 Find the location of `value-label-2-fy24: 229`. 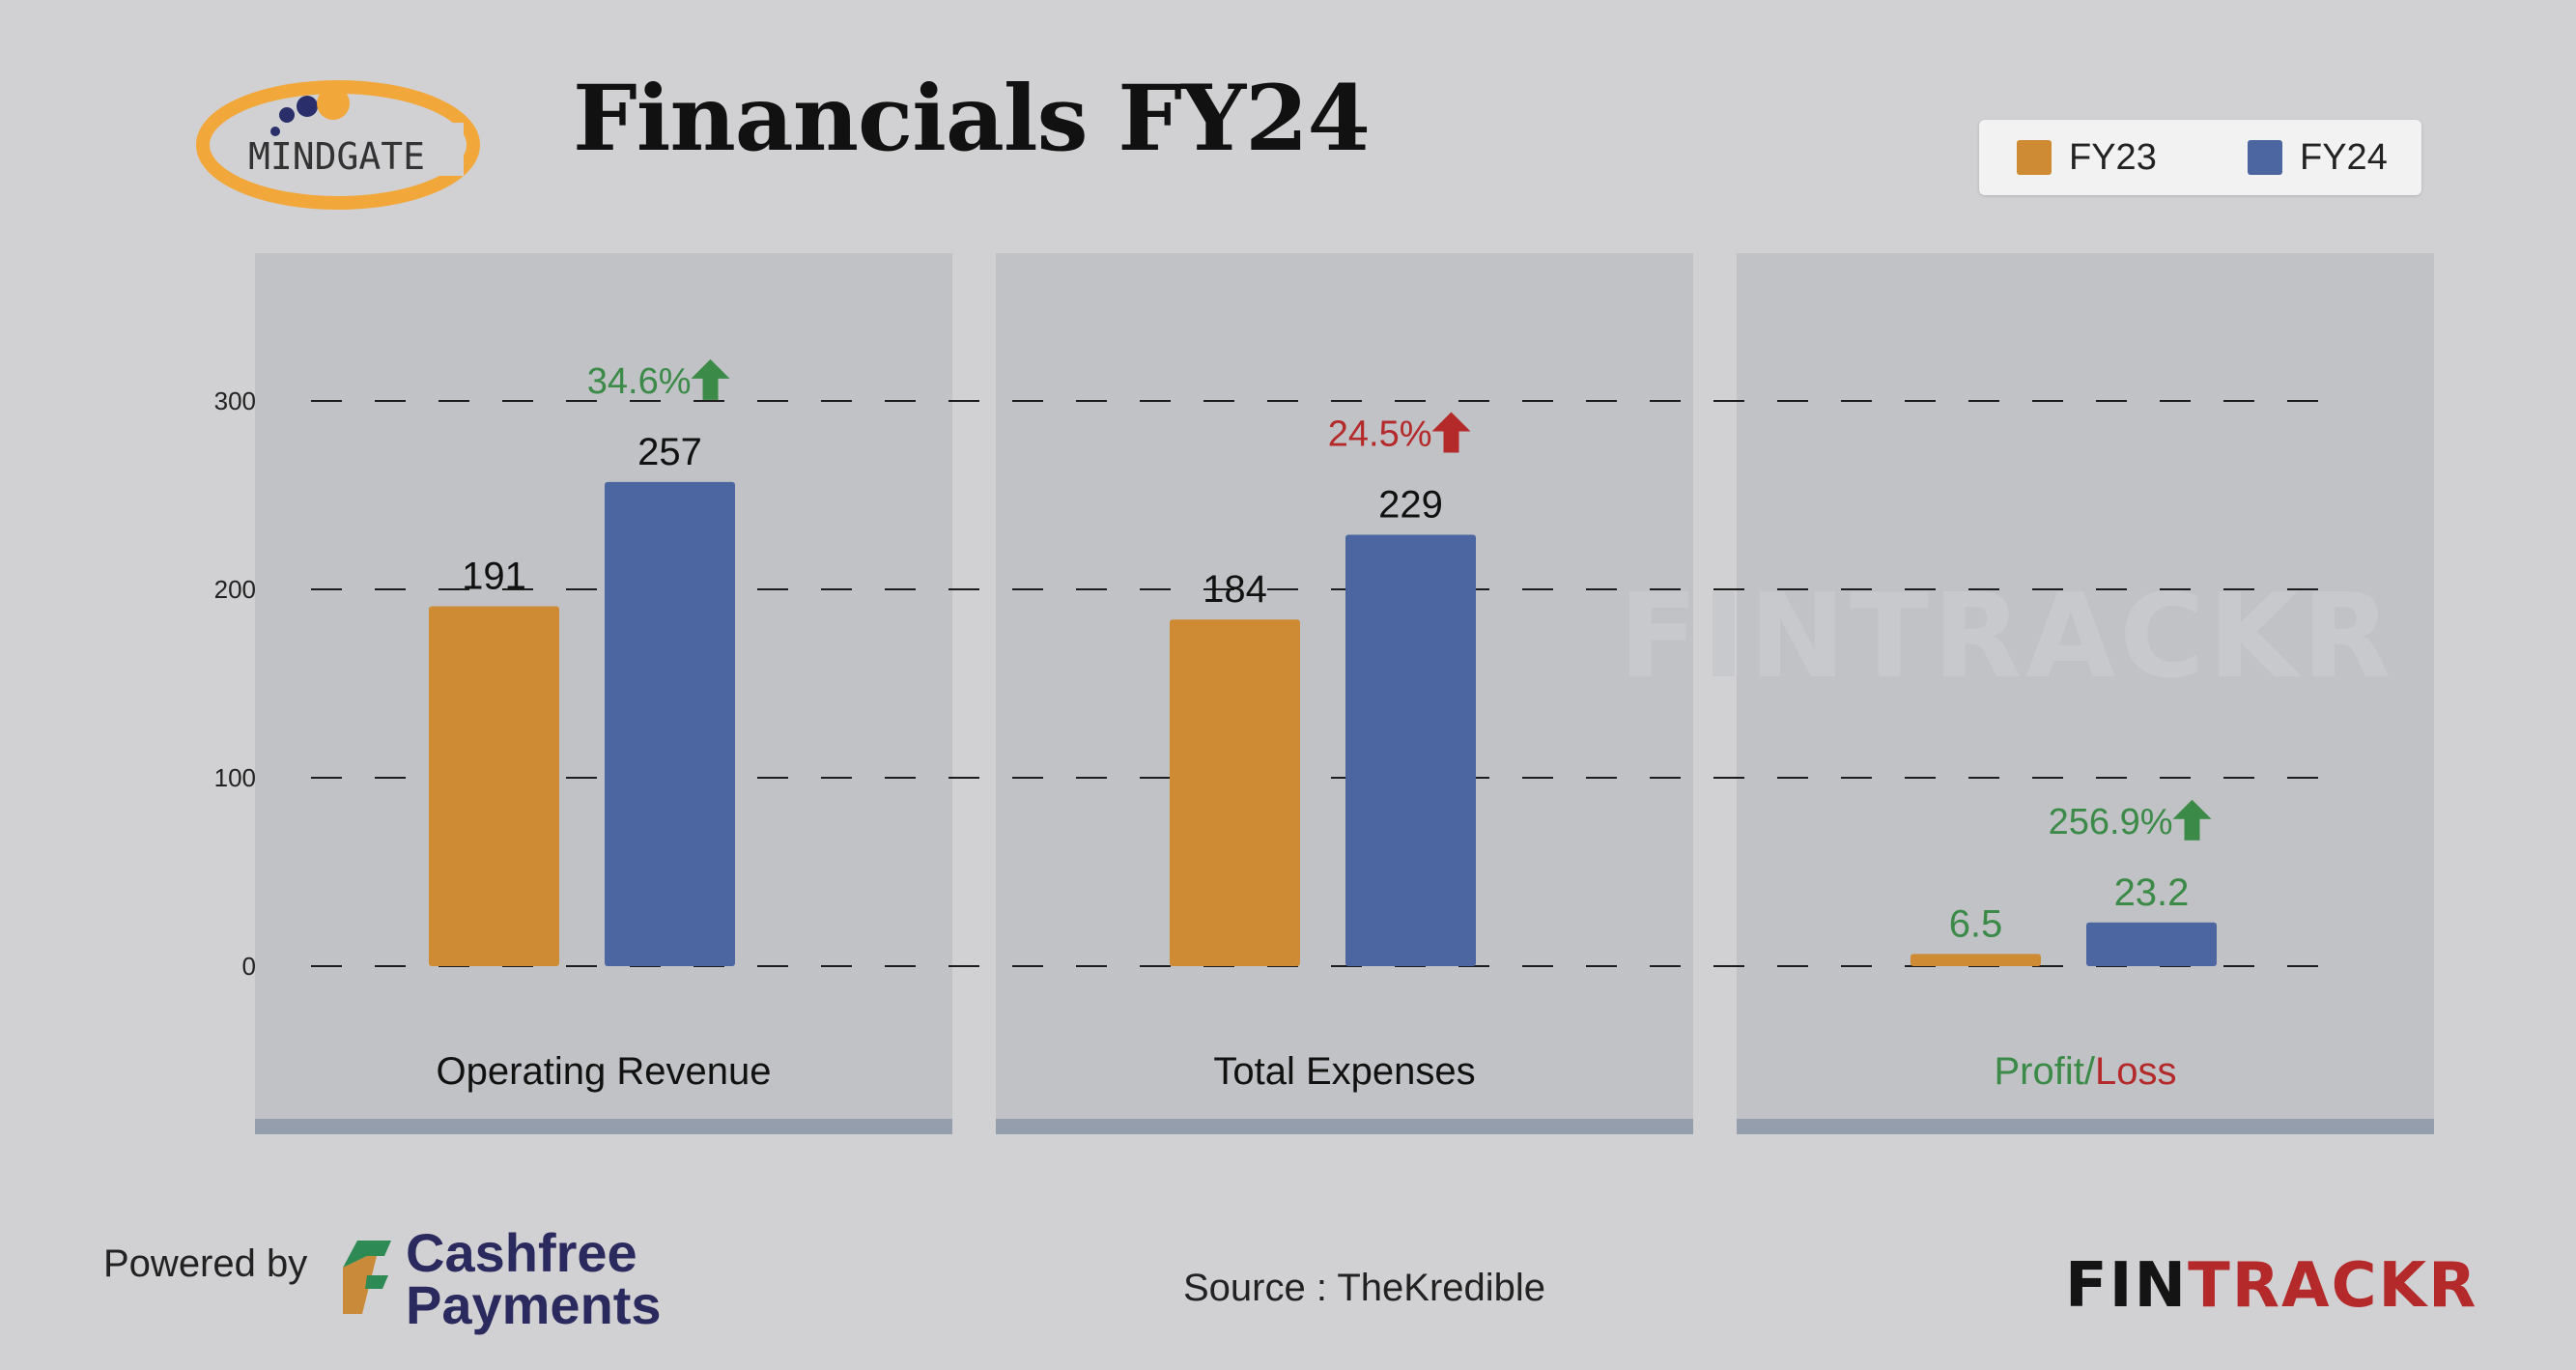

value-label-2-fy24: 229 is located at coordinates (1410, 505).